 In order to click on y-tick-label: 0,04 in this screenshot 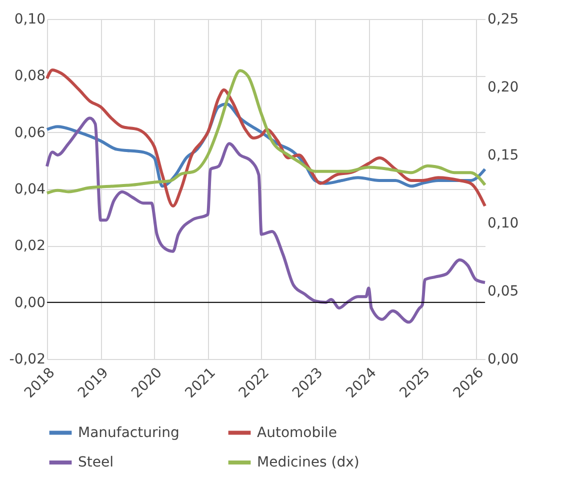, I will do `click(30, 190)`.